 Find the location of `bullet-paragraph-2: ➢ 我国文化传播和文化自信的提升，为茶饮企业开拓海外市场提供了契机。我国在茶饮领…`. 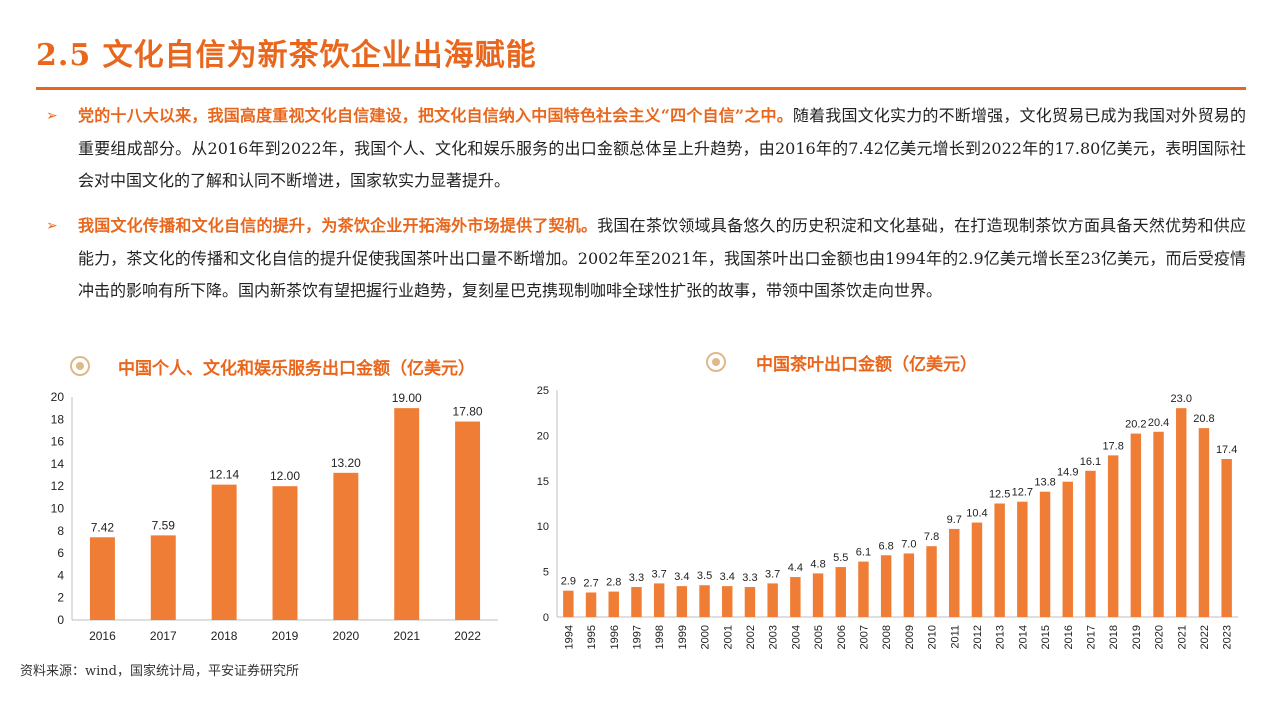

bullet-paragraph-2: ➢ 我国文化传播和文化自信的提升，为茶饮企业开拓海外市场提供了契机。我国在茶饮领… is located at coordinates (646, 259).